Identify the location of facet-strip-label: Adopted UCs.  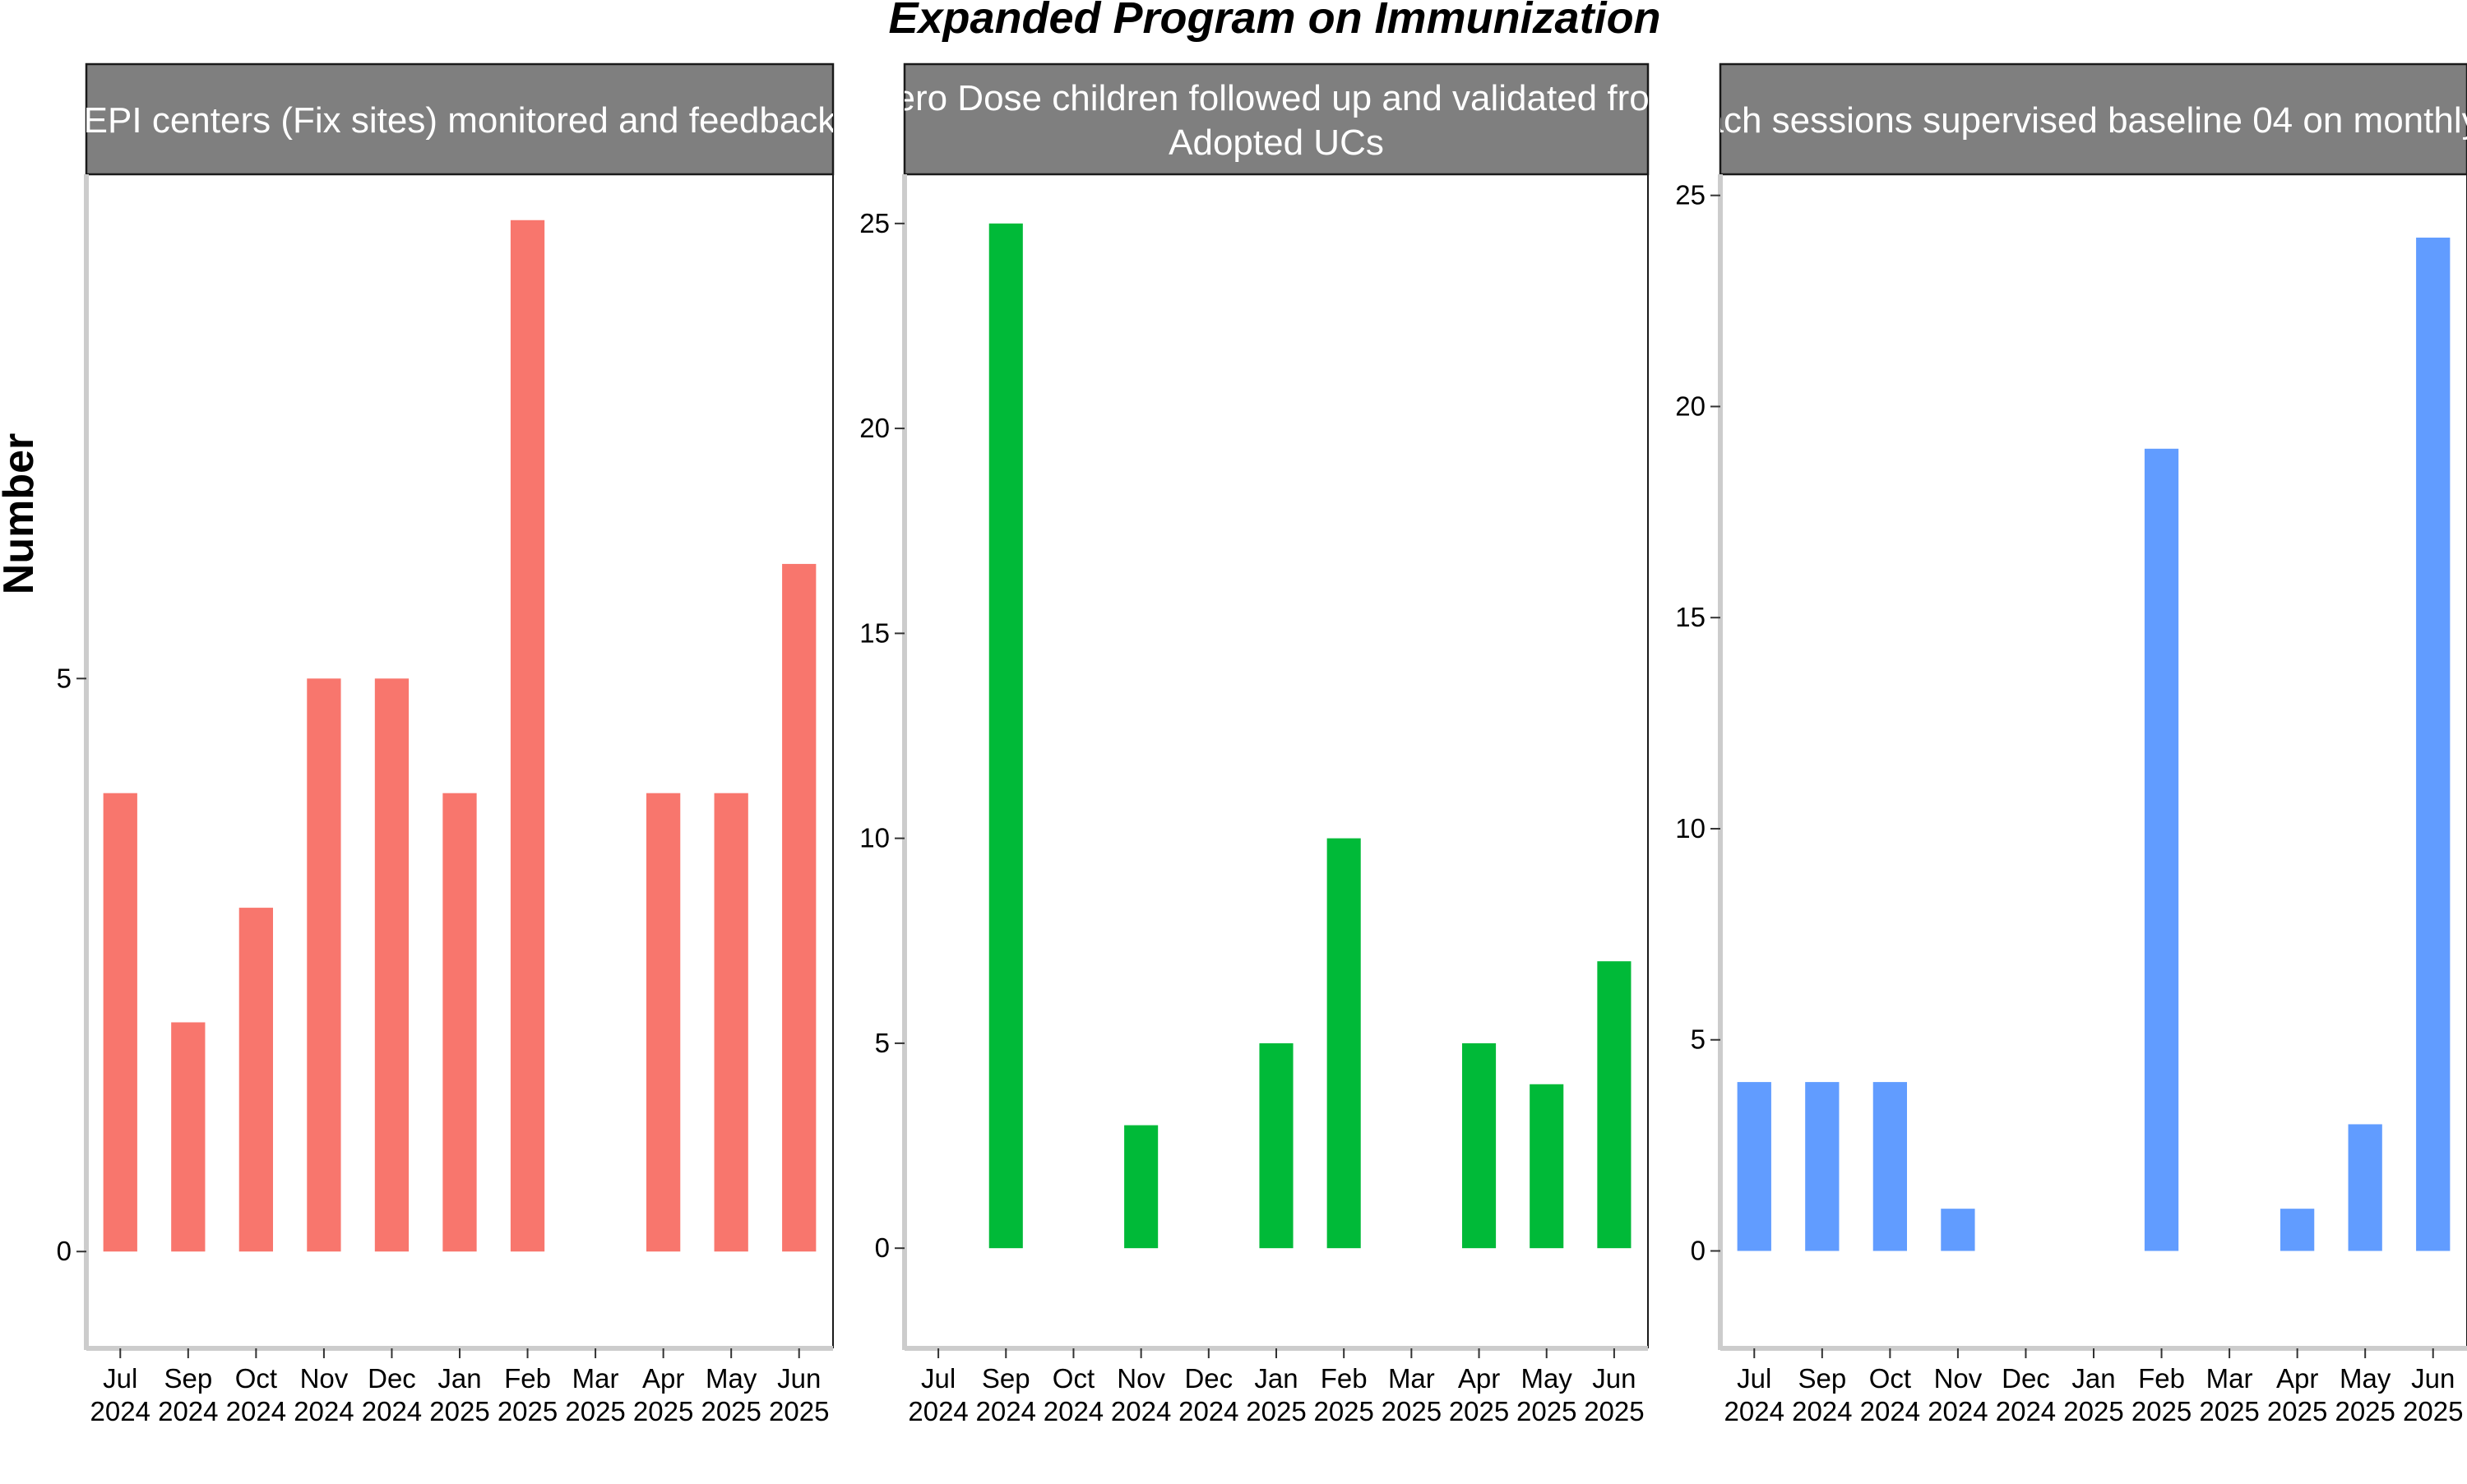
(1277, 143).